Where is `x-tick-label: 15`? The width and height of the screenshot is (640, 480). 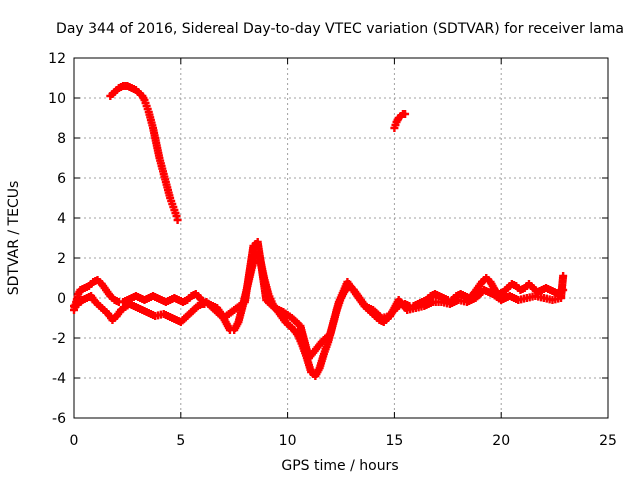 x-tick-label: 15 is located at coordinates (394, 441).